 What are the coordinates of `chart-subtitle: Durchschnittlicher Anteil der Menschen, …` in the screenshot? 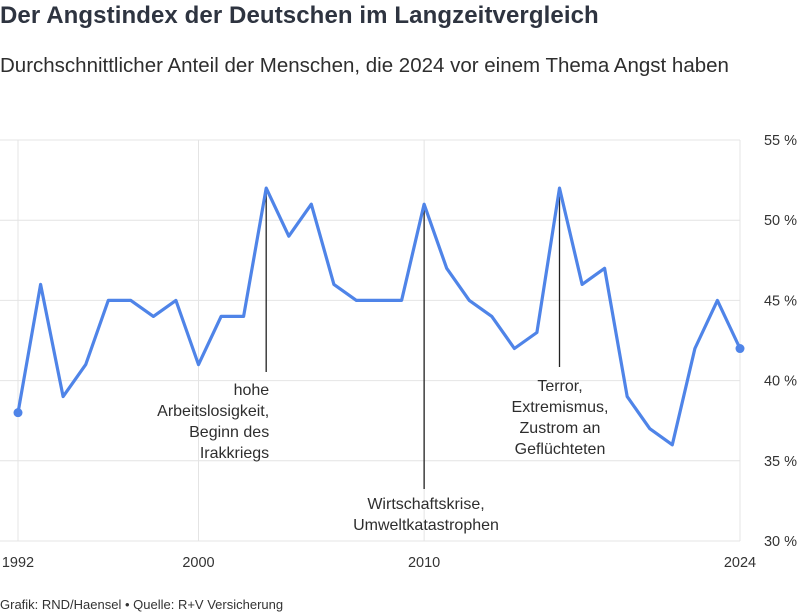 It's located at (364, 65).